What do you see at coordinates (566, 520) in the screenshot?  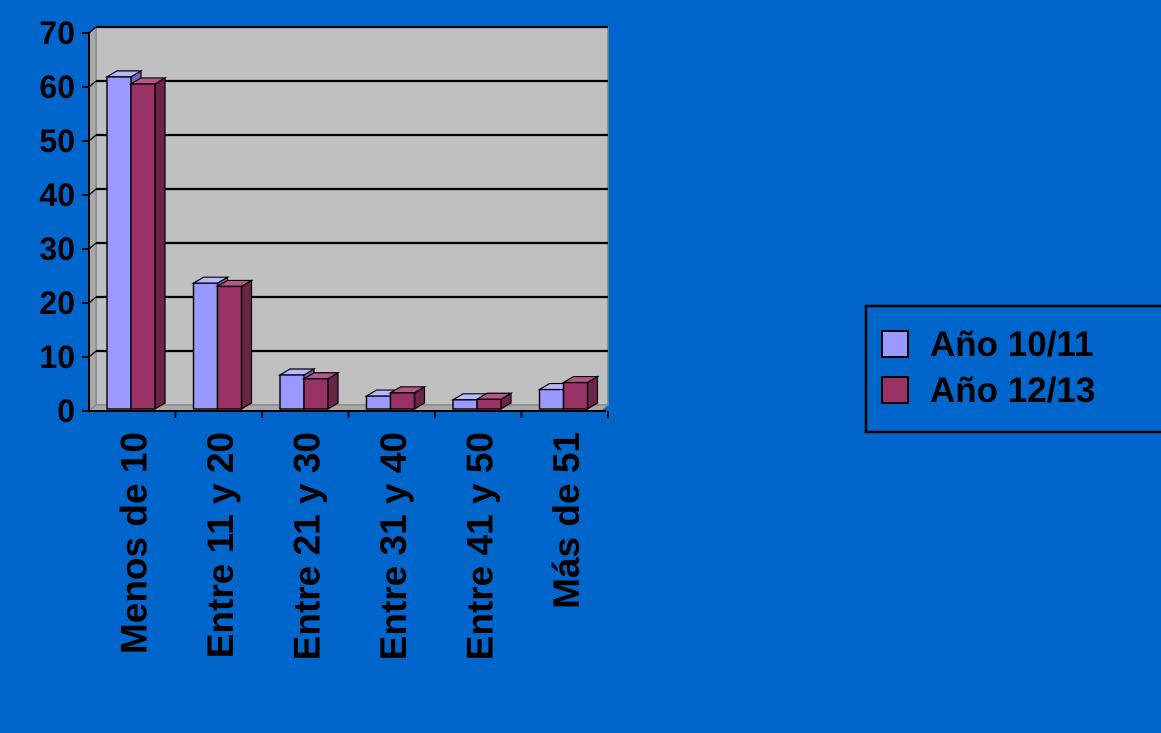 I see `x-tick-label: Más de 51` at bounding box center [566, 520].